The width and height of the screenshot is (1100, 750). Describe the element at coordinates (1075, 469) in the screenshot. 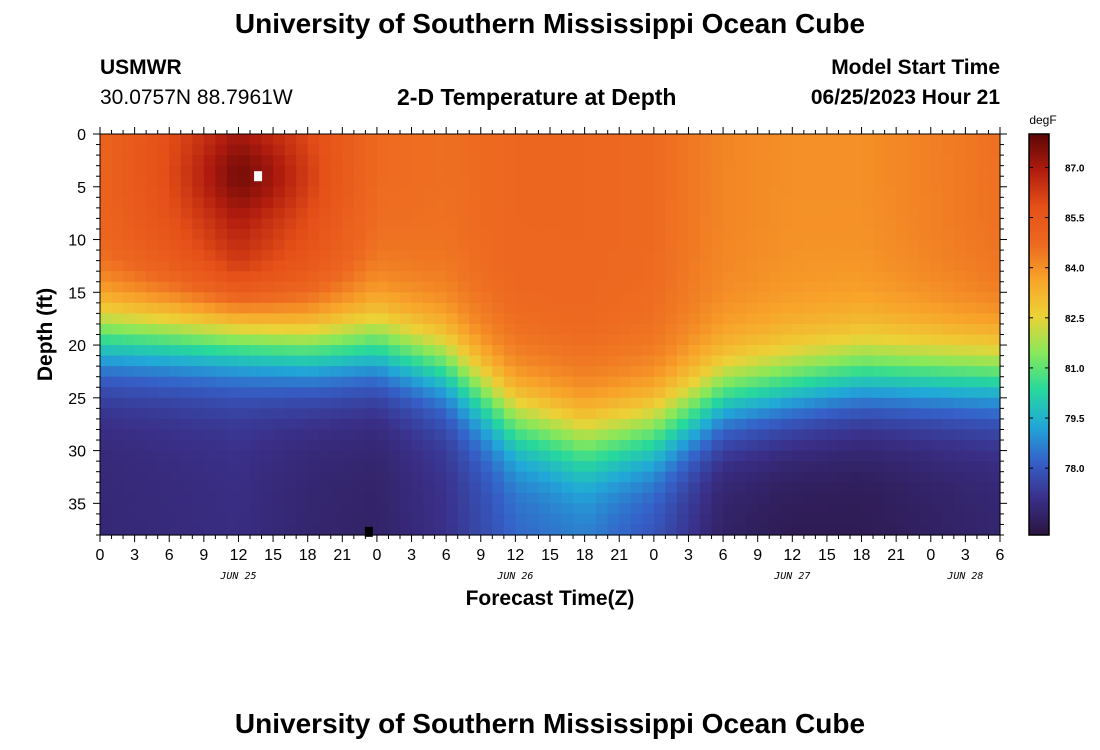

I see `colorbar-tick-label: 78.0` at that location.